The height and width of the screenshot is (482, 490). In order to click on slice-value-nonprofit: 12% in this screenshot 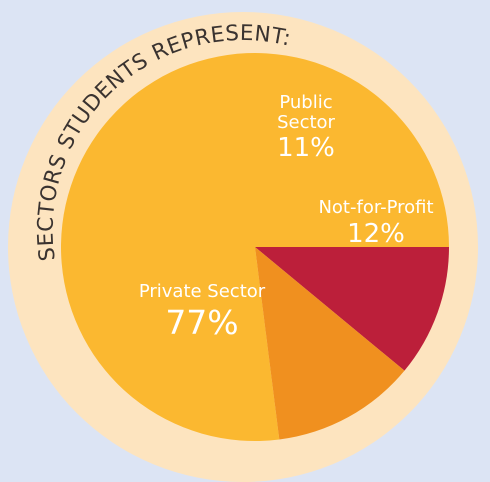, I will do `click(376, 234)`.